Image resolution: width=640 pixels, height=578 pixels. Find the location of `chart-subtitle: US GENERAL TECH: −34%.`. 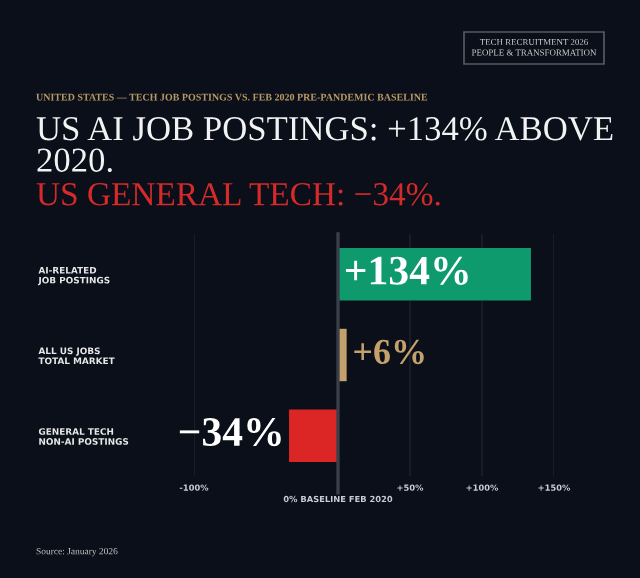

chart-subtitle: US GENERAL TECH: −34%. is located at coordinates (238, 194).